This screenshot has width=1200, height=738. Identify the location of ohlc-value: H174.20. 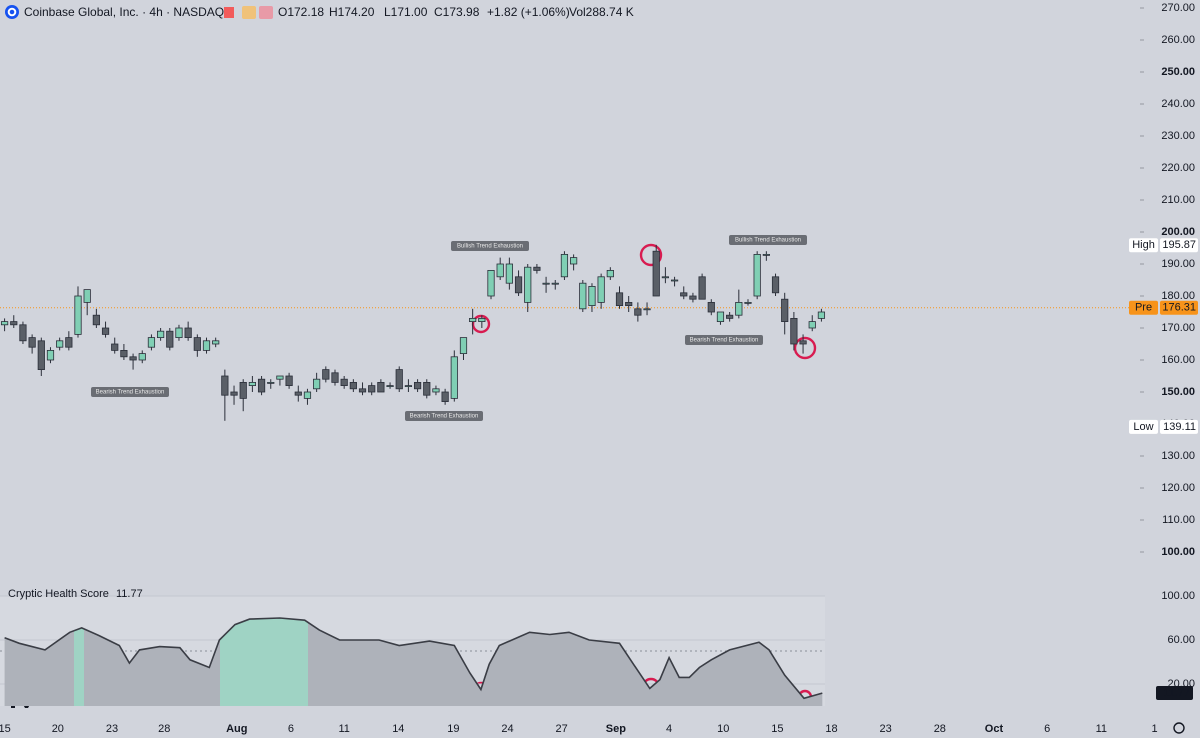
(352, 12).